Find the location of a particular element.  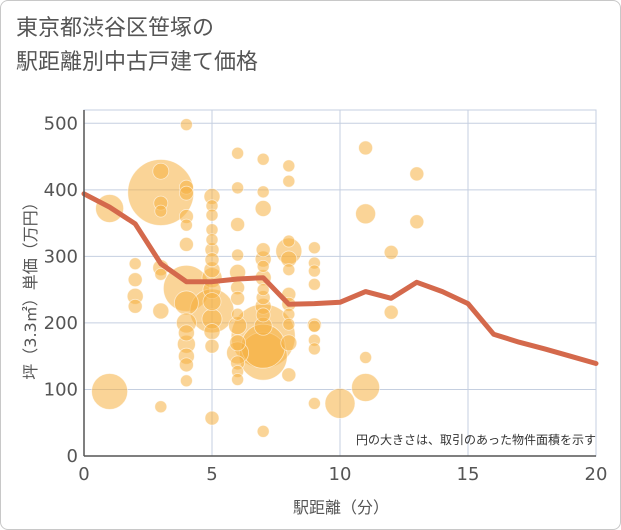

y-tick-label: 100 is located at coordinates (61, 389).